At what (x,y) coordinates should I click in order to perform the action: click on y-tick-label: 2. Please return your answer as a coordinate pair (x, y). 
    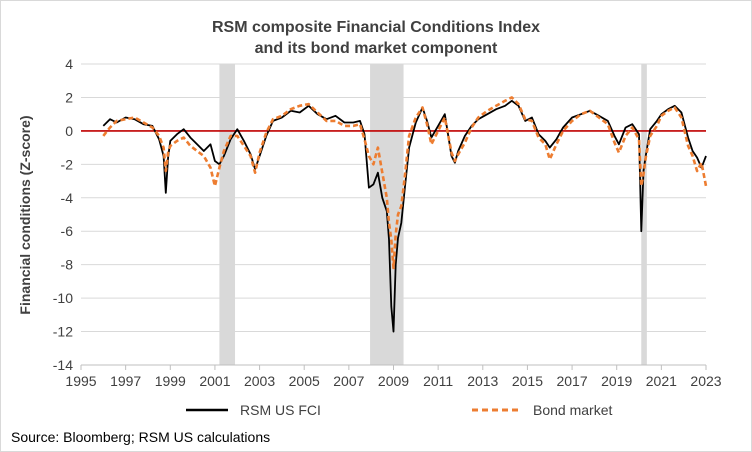
    Looking at the image, I should click on (69, 97).